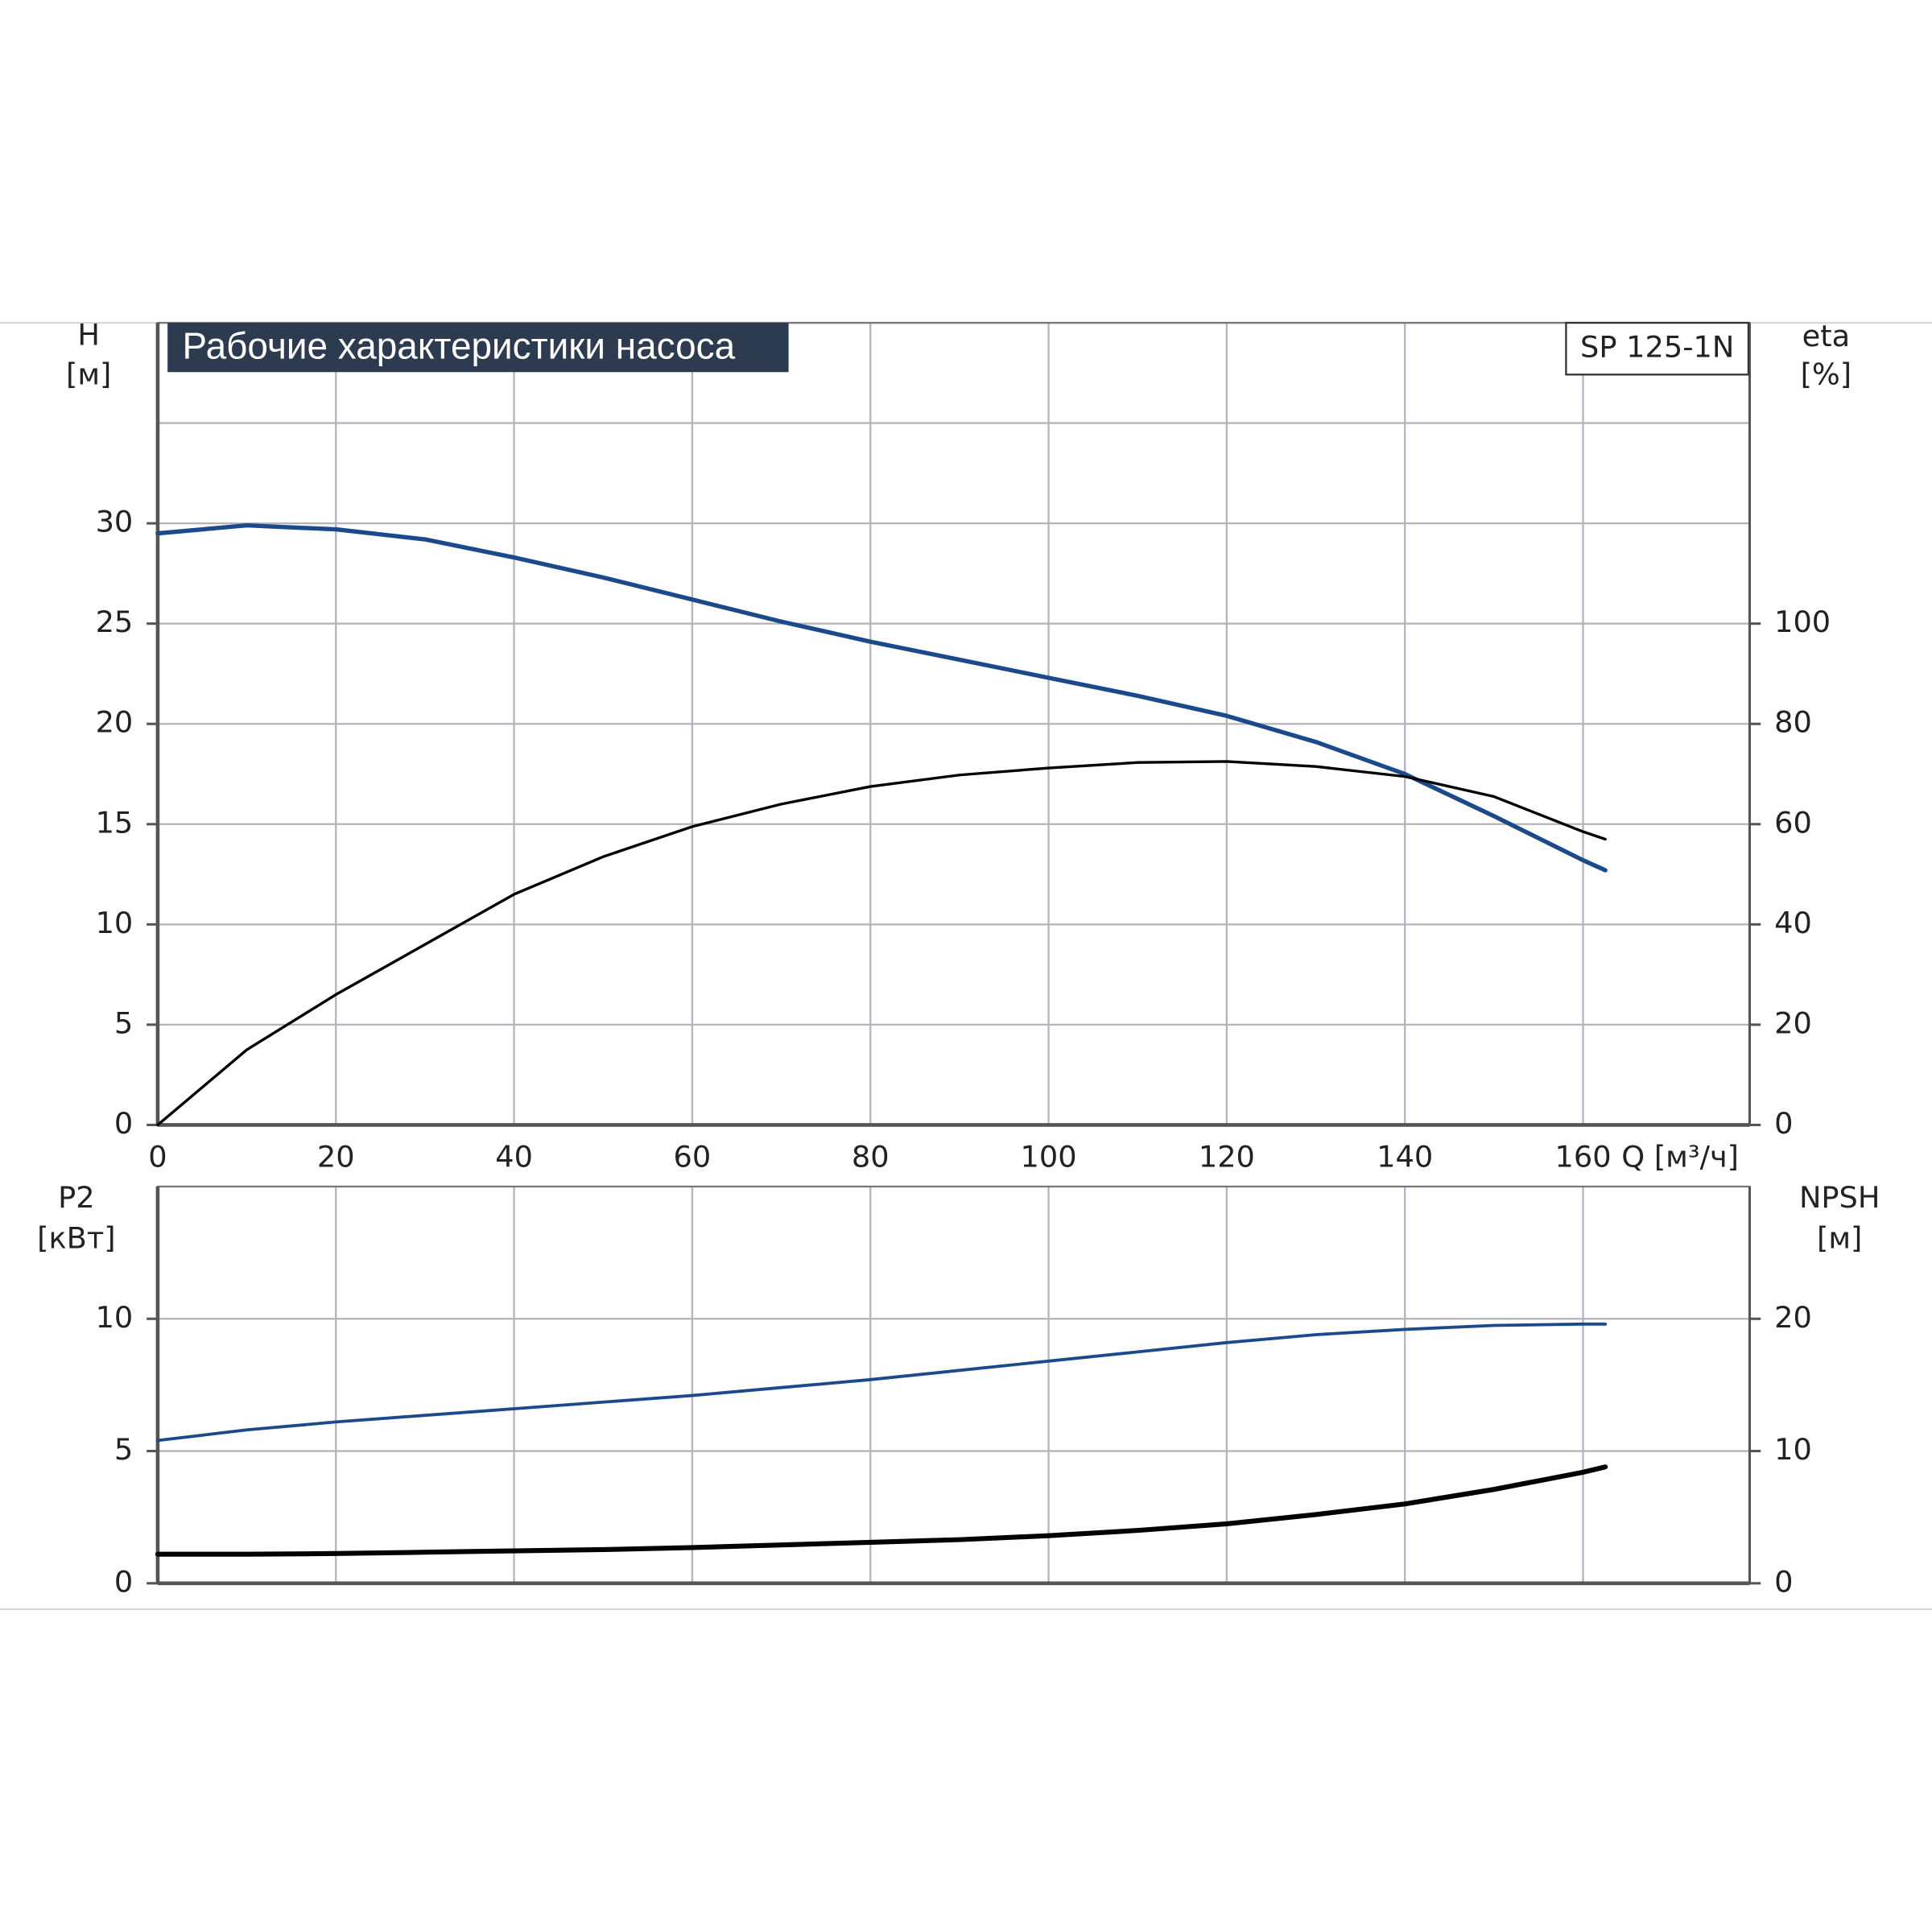  What do you see at coordinates (115, 622) in the screenshot?
I see `y-tick-label: 25` at bounding box center [115, 622].